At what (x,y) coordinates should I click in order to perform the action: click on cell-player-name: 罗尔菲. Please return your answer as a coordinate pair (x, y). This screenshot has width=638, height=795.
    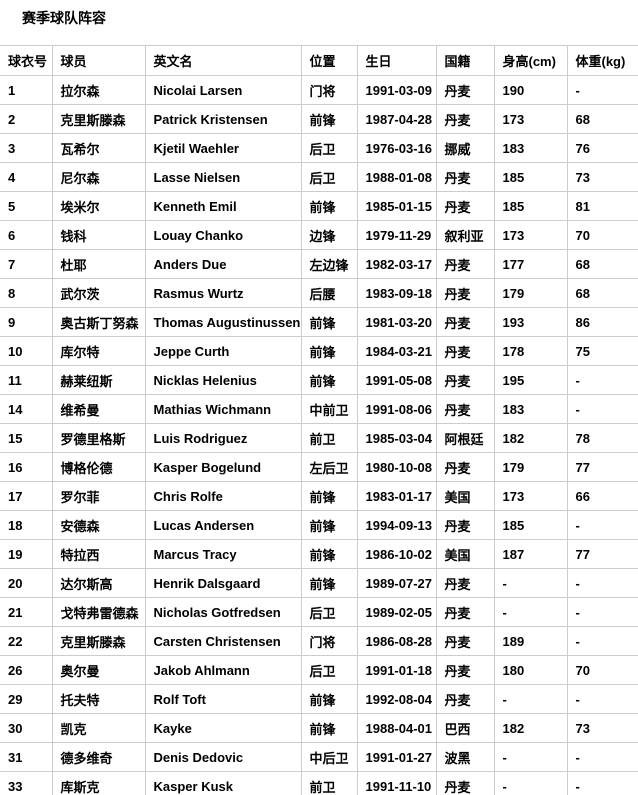
    Looking at the image, I should click on (98, 496).